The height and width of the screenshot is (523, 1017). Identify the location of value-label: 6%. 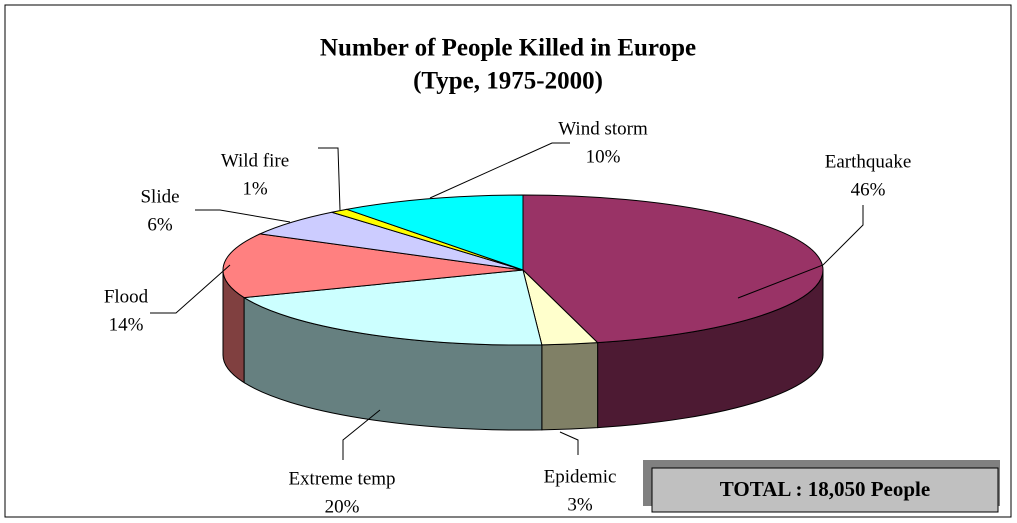
(160, 224).